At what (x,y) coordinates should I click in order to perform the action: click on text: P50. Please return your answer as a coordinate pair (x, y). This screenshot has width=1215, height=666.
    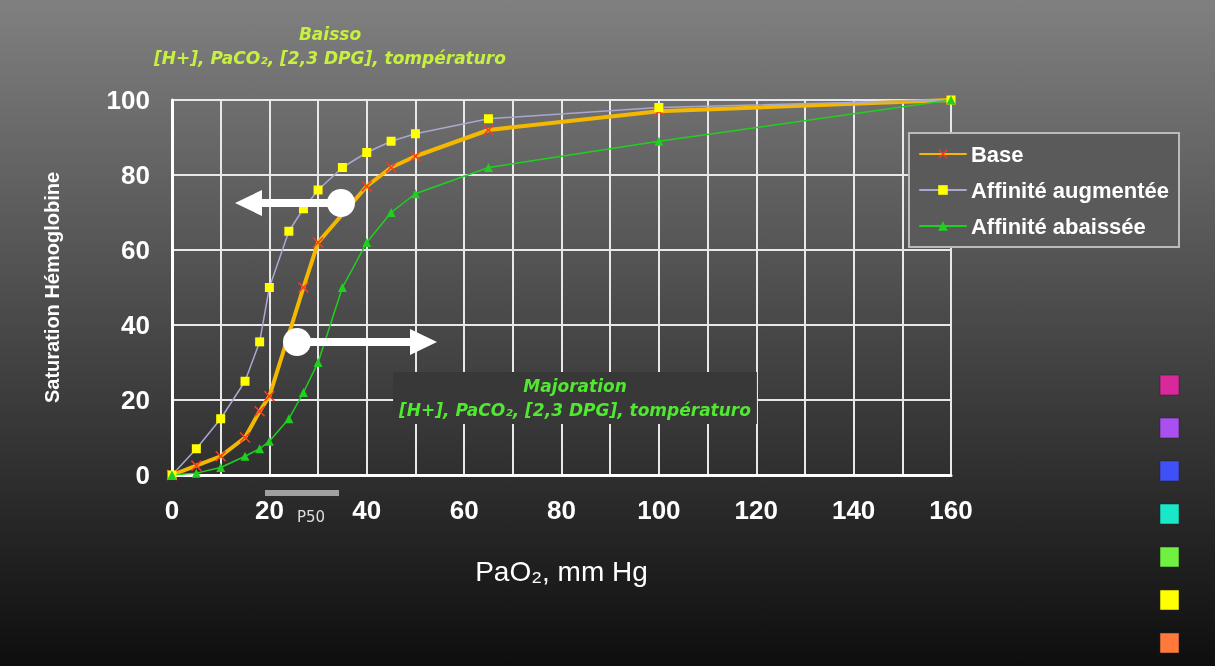
    Looking at the image, I should click on (311, 517).